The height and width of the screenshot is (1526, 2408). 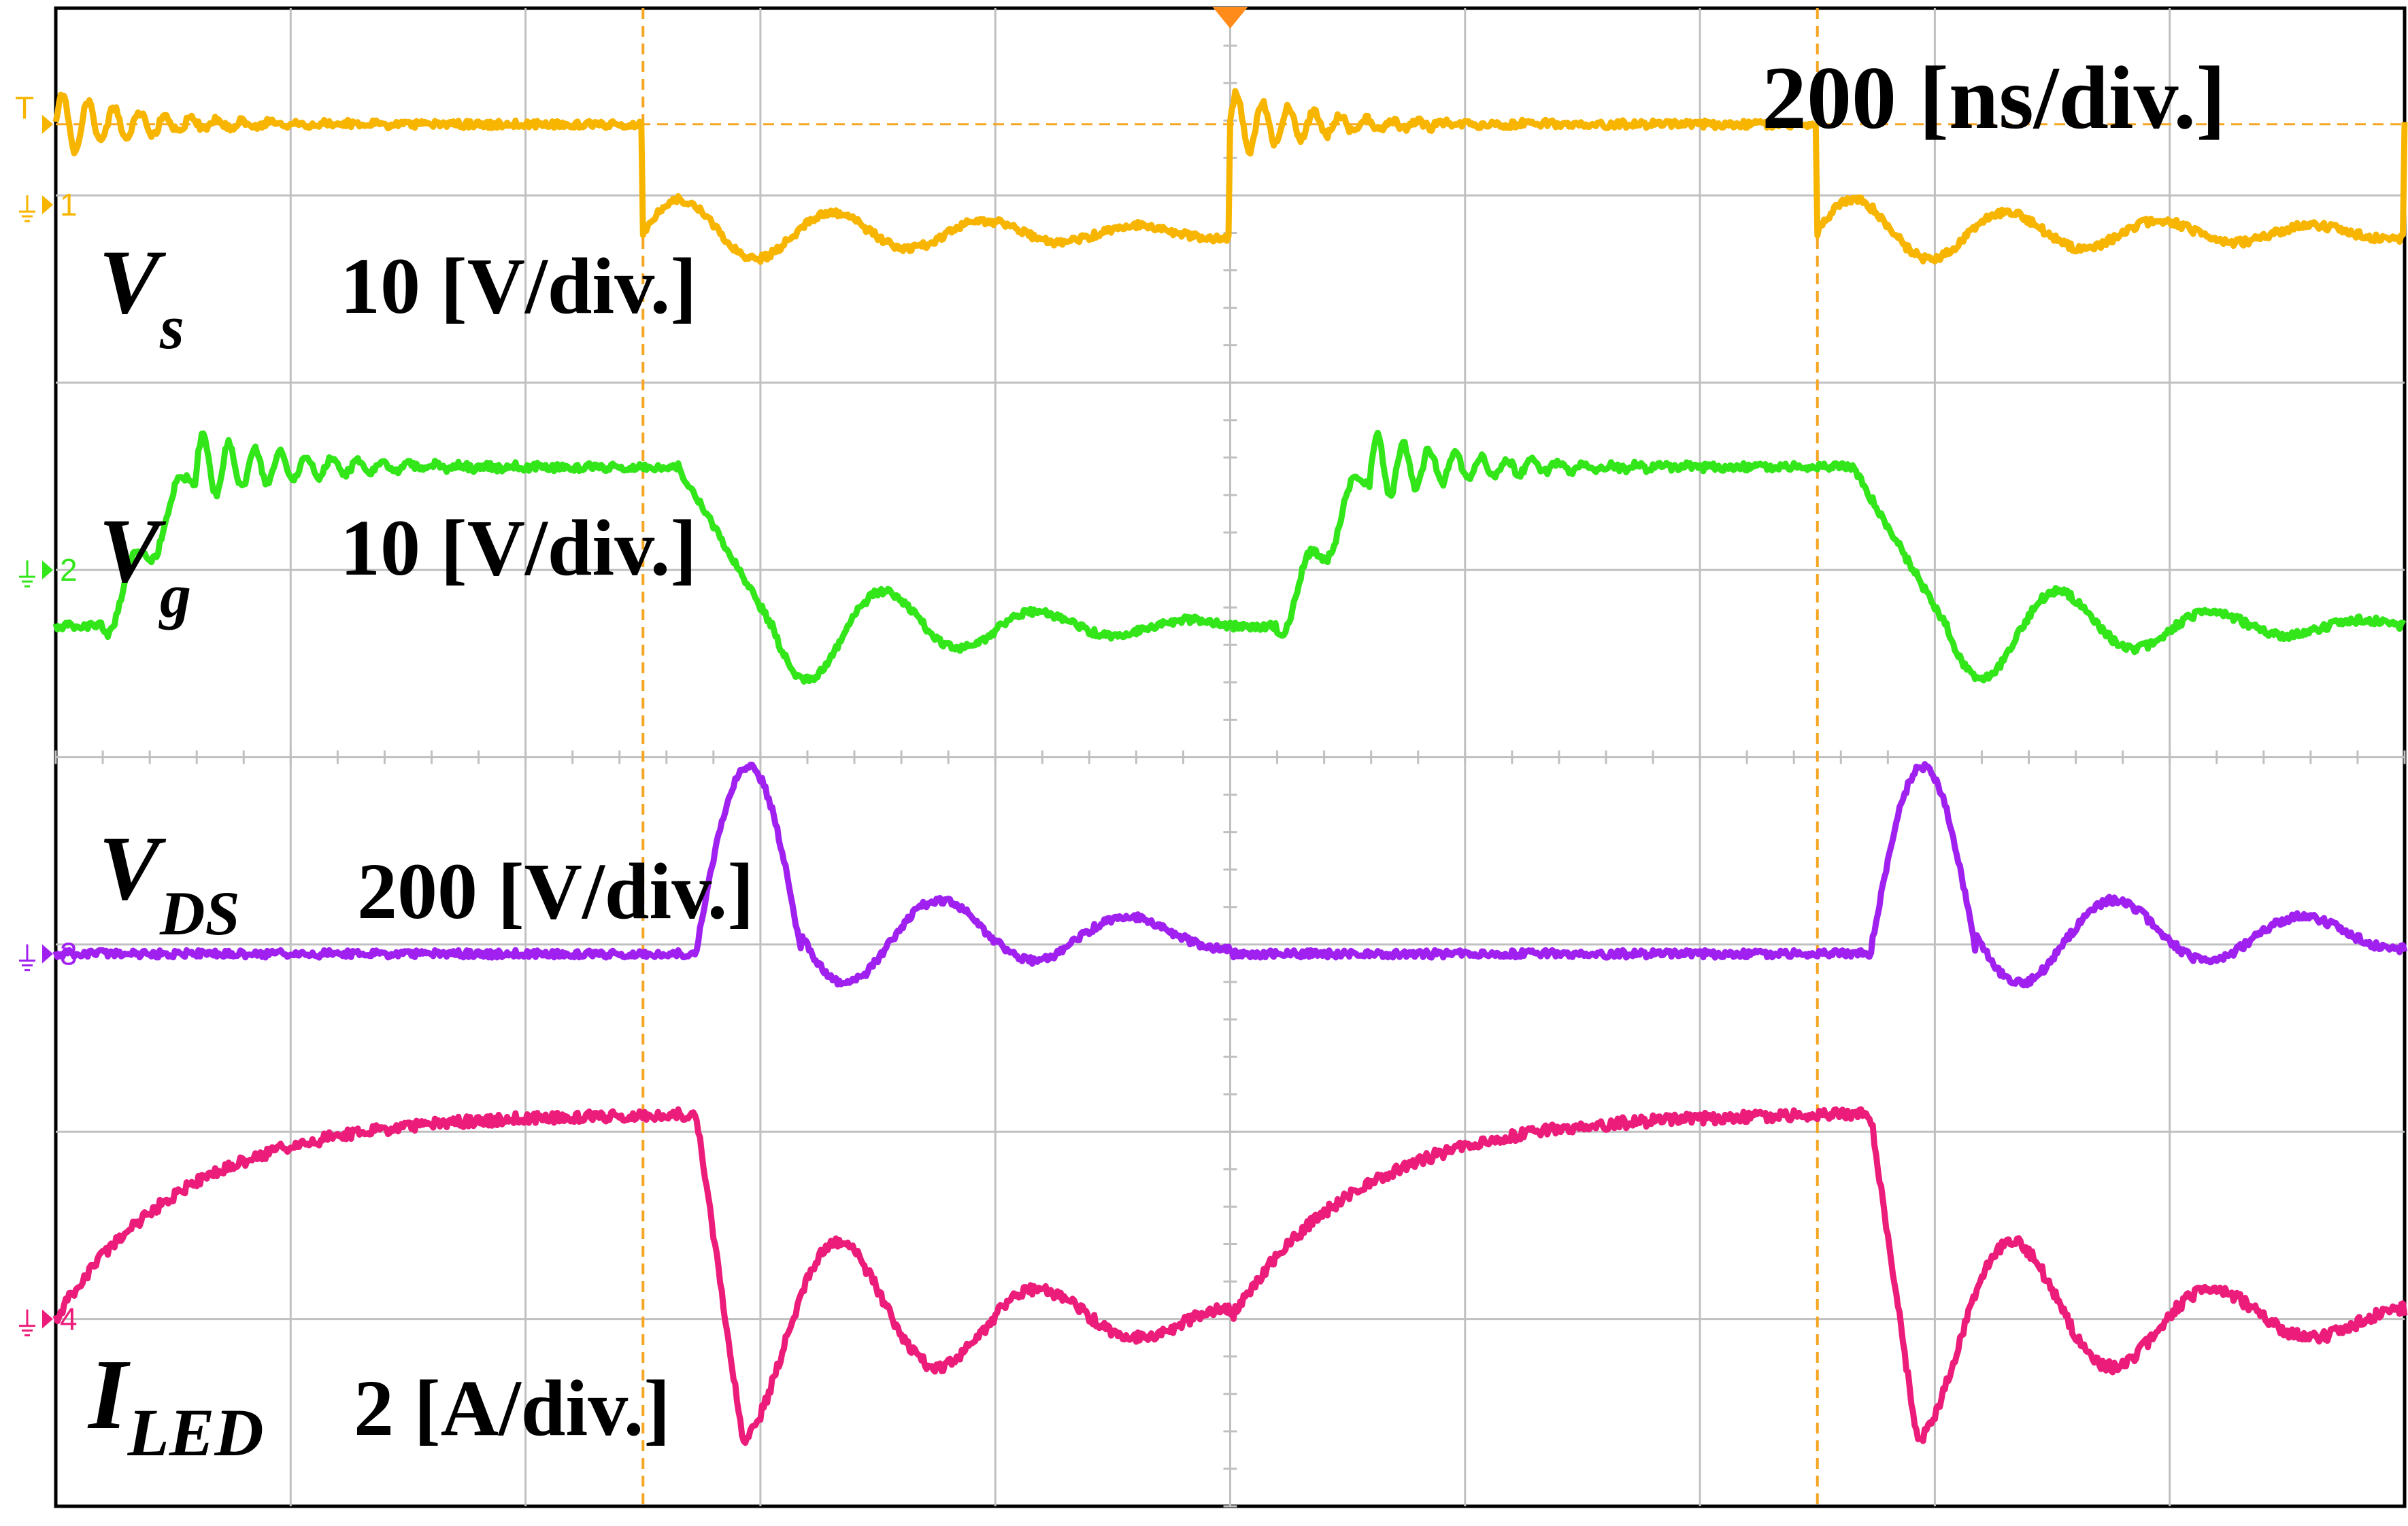 I want to click on trigger-letter: T, so click(x=24, y=108).